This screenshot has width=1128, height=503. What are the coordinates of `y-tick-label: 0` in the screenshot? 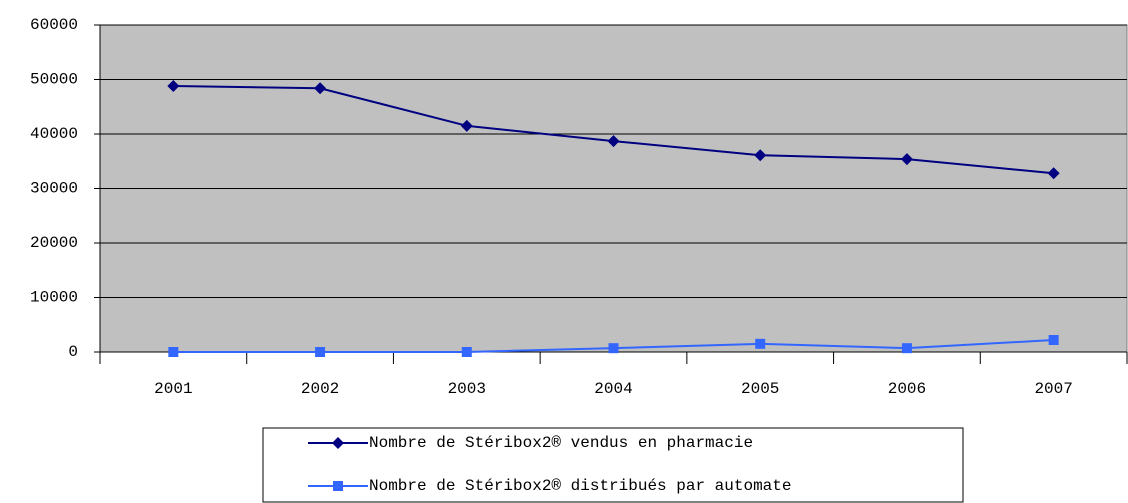 It's located at (73, 352).